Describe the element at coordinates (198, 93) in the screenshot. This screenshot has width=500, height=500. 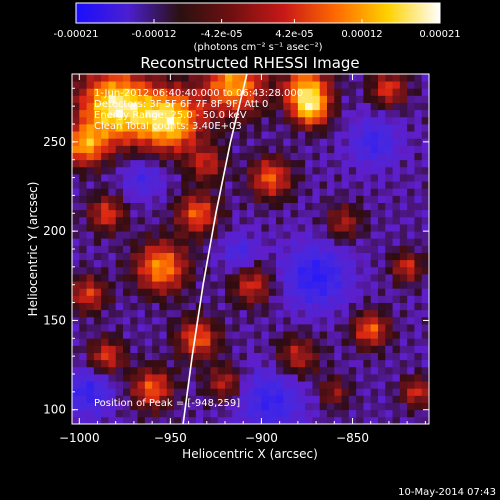
I see `annotation-time-range: 1-Jun-2012 06:40:40.000 to 06:43:28.000` at that location.